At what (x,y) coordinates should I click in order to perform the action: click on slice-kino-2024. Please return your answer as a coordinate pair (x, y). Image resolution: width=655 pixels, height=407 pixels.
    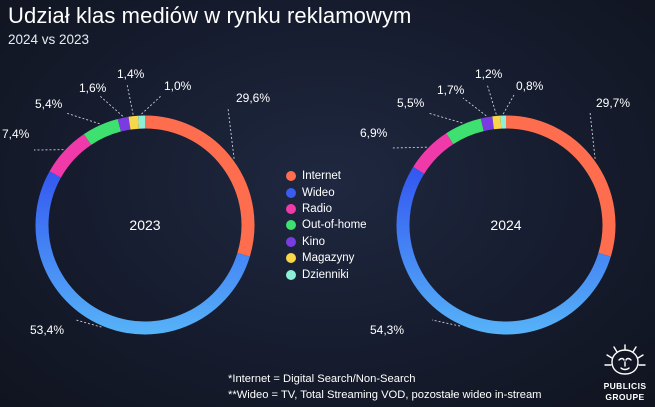
    Looking at the image, I should click on (487, 124).